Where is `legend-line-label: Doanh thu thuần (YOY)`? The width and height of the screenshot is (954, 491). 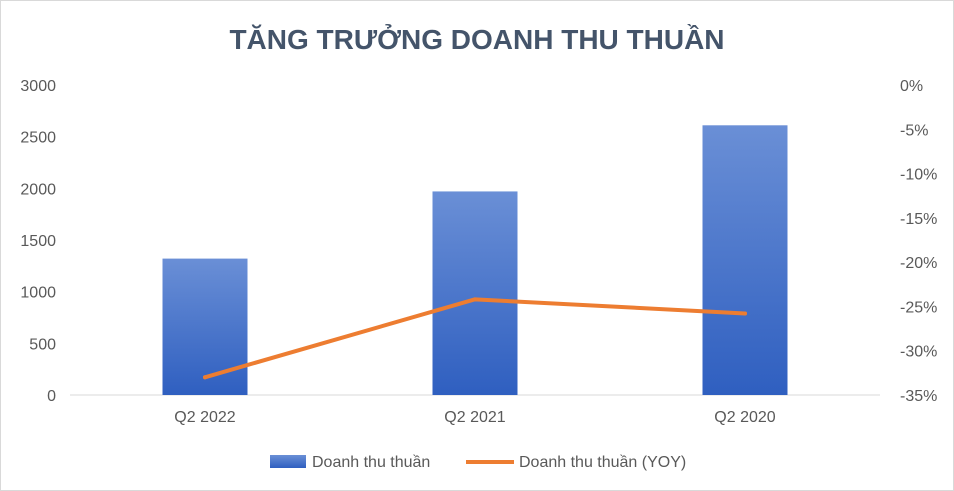
legend-line-label: Doanh thu thuần (YOY) is located at coordinates (602, 462).